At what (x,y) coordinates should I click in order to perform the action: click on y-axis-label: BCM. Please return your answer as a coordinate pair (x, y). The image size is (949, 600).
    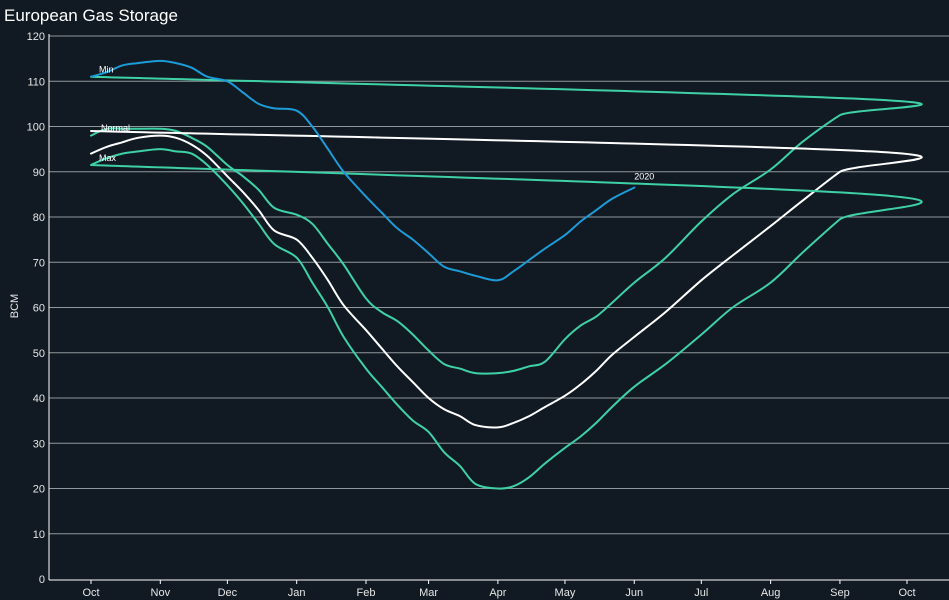
    Looking at the image, I should click on (15, 306).